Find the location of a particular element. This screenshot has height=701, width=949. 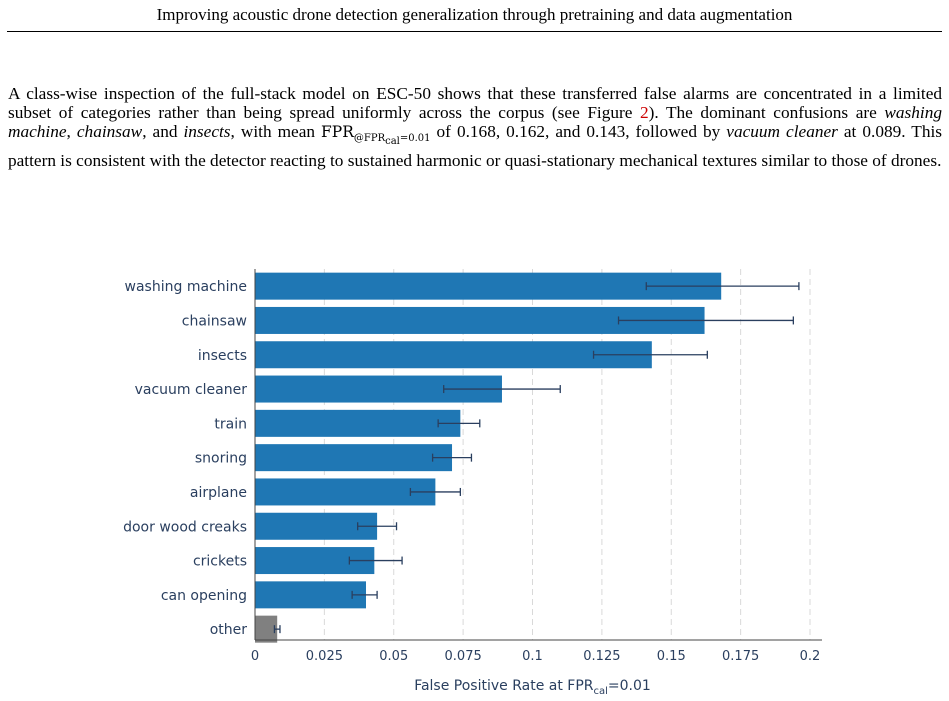

header-rule is located at coordinates (474, 31).